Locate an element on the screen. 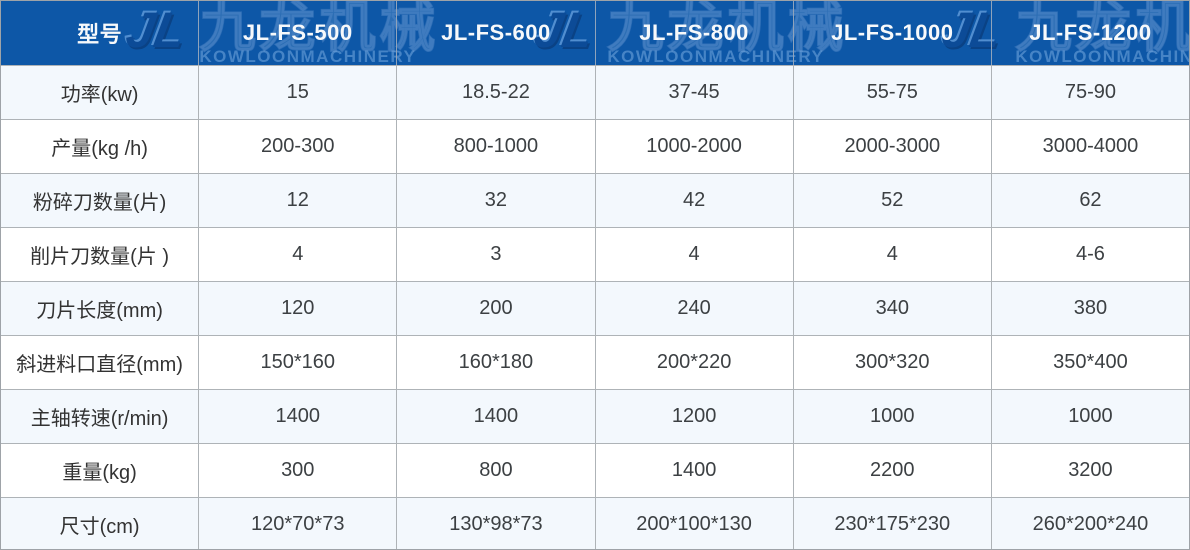 This screenshot has width=1190, height=550. cell-value: 75-90 is located at coordinates (1090, 92).